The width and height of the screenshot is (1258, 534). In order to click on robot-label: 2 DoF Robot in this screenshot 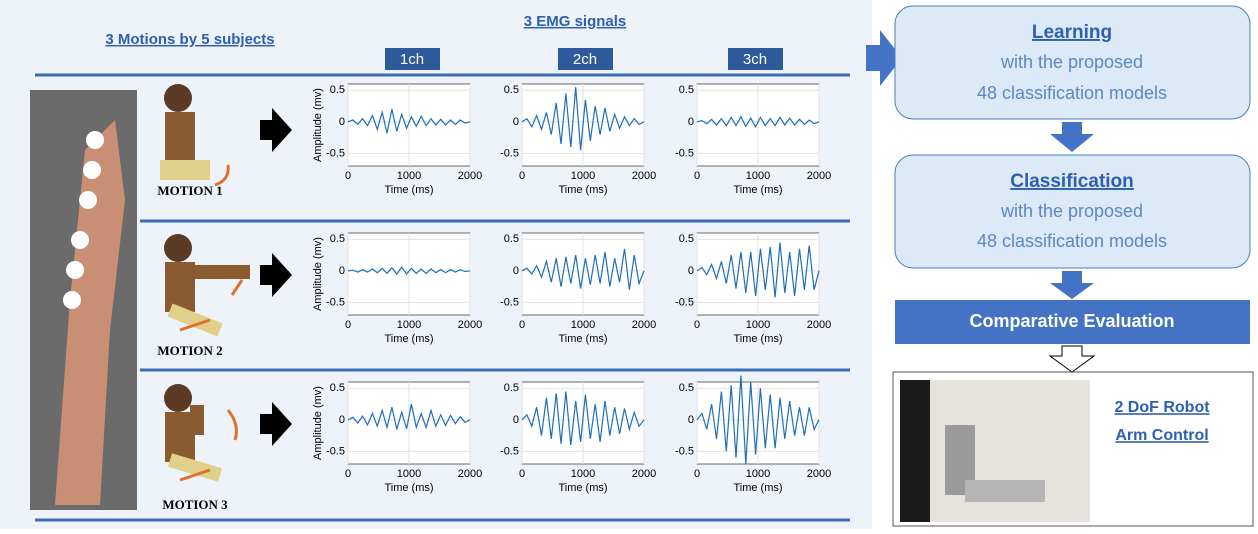, I will do `click(1162, 407)`.